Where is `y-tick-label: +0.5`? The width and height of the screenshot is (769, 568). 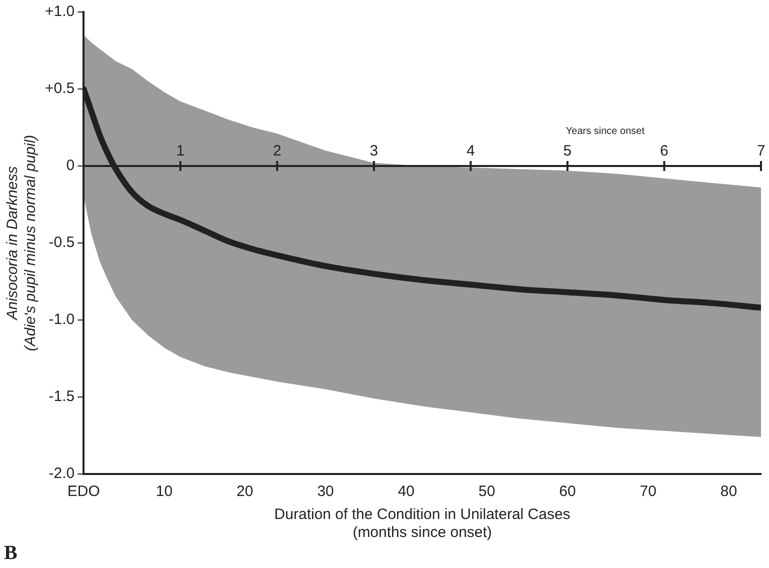
y-tick-label: +0.5 is located at coordinates (59, 89).